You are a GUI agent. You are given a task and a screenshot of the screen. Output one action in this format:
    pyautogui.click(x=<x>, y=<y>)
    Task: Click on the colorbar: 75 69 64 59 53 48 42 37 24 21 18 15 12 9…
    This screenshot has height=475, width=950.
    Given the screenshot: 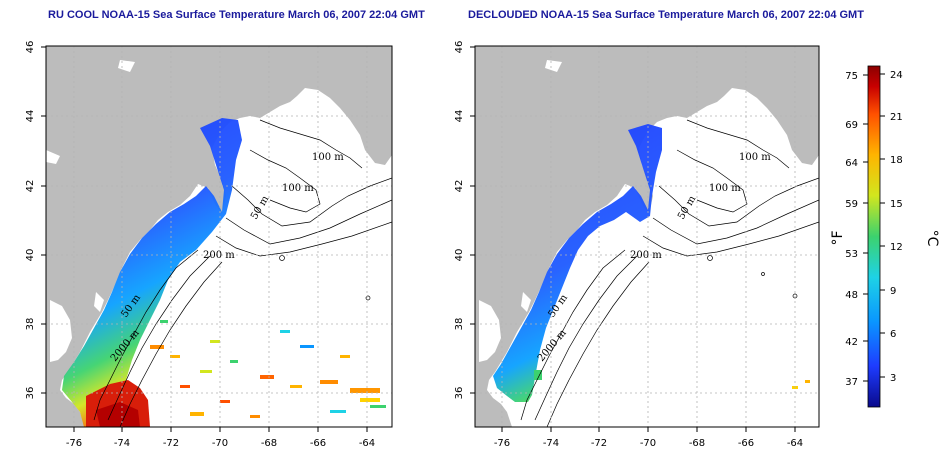 What is the action you would take?
    pyautogui.click(x=885, y=236)
    